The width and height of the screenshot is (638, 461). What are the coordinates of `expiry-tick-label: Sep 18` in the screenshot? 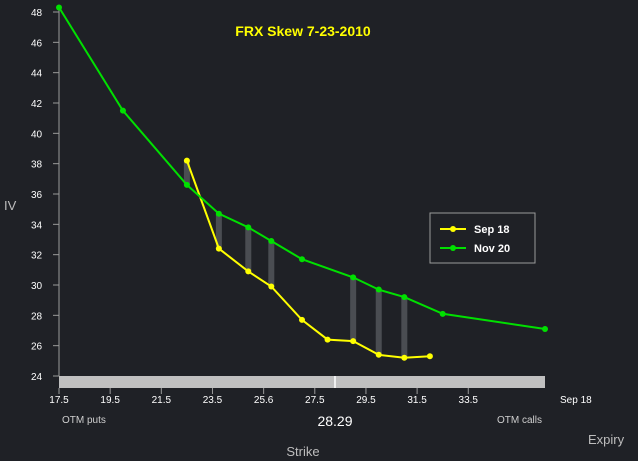 It's located at (576, 400).